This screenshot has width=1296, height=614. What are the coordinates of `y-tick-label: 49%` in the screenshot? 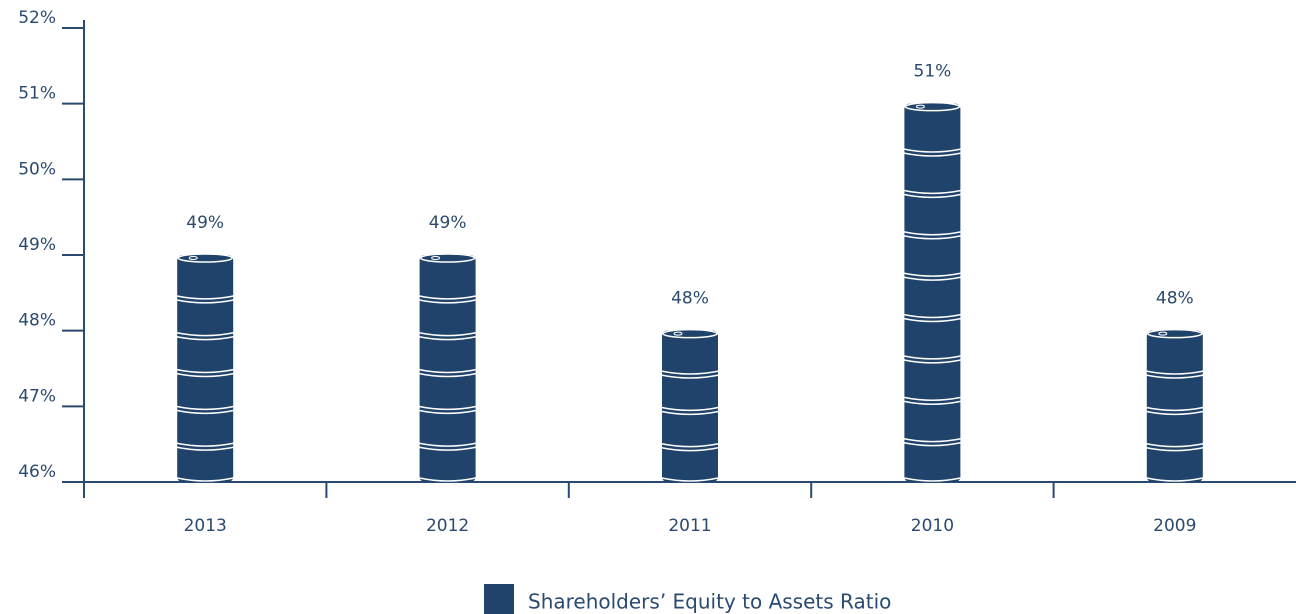 It's located at (37, 245).